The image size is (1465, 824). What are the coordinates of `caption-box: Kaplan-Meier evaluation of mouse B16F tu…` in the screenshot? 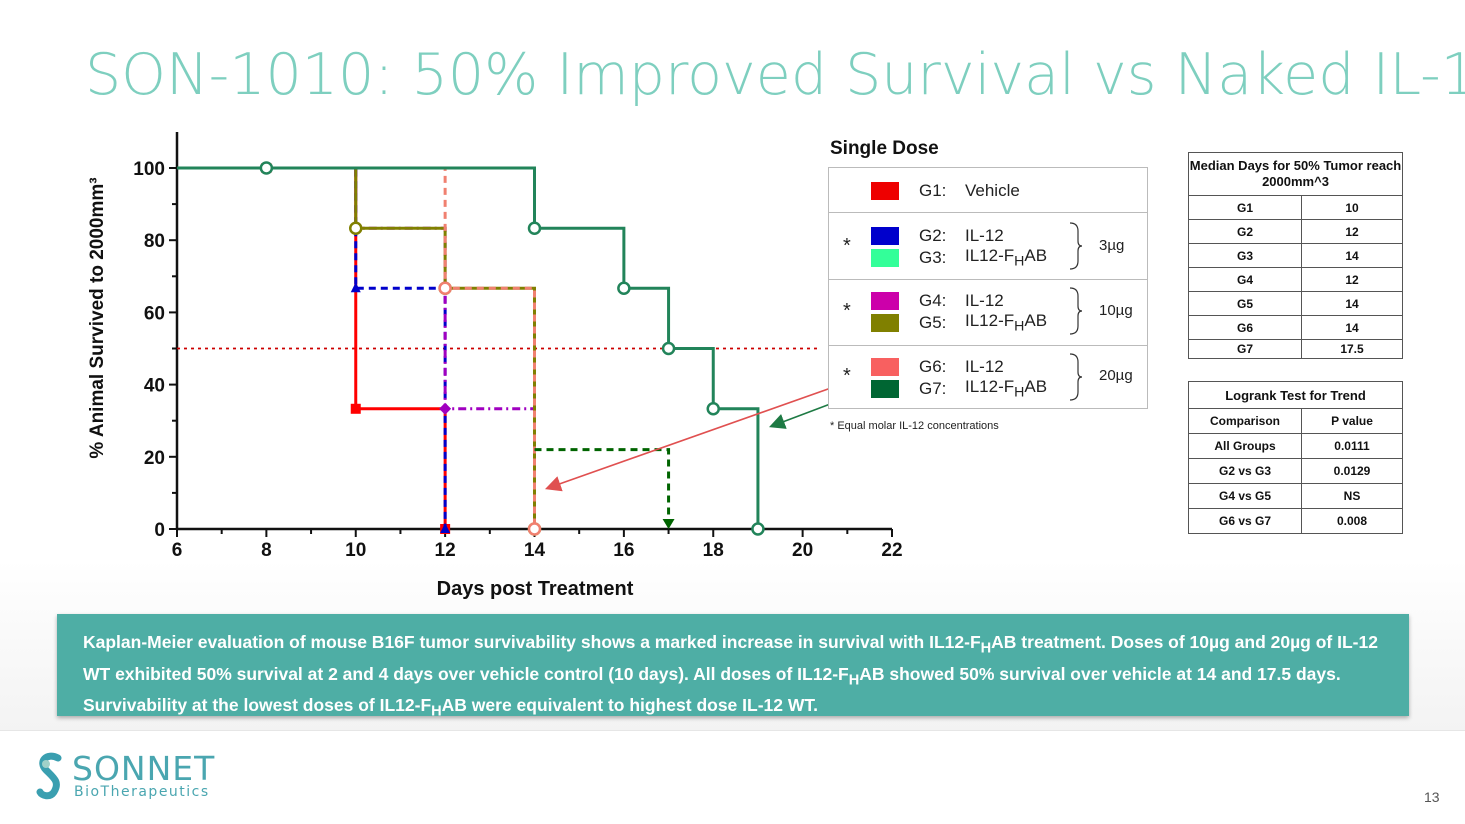 It's located at (733, 667).